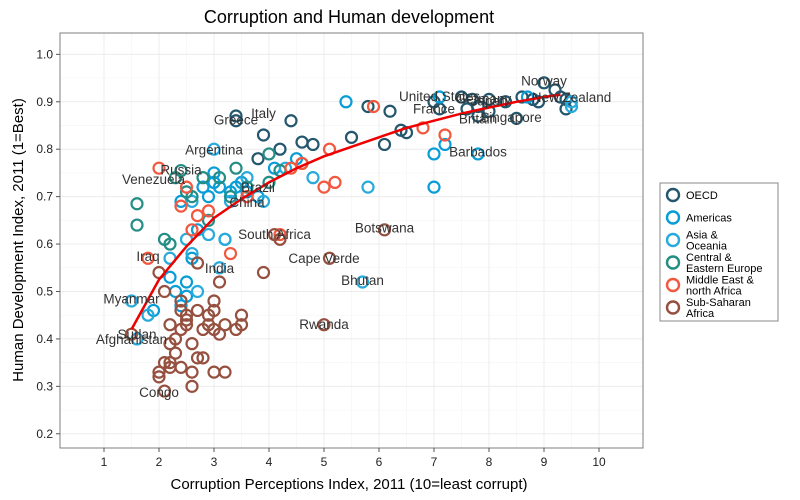 The width and height of the screenshot is (800, 500). What do you see at coordinates (258, 187) in the screenshot?
I see `country-label: Brazil` at bounding box center [258, 187].